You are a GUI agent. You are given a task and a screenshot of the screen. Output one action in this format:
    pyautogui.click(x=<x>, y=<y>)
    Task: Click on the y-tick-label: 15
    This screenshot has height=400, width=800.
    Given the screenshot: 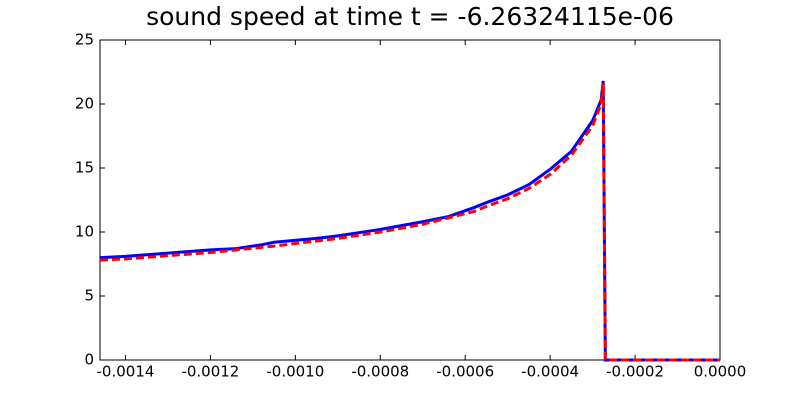 What is the action you would take?
    pyautogui.click(x=84, y=168)
    